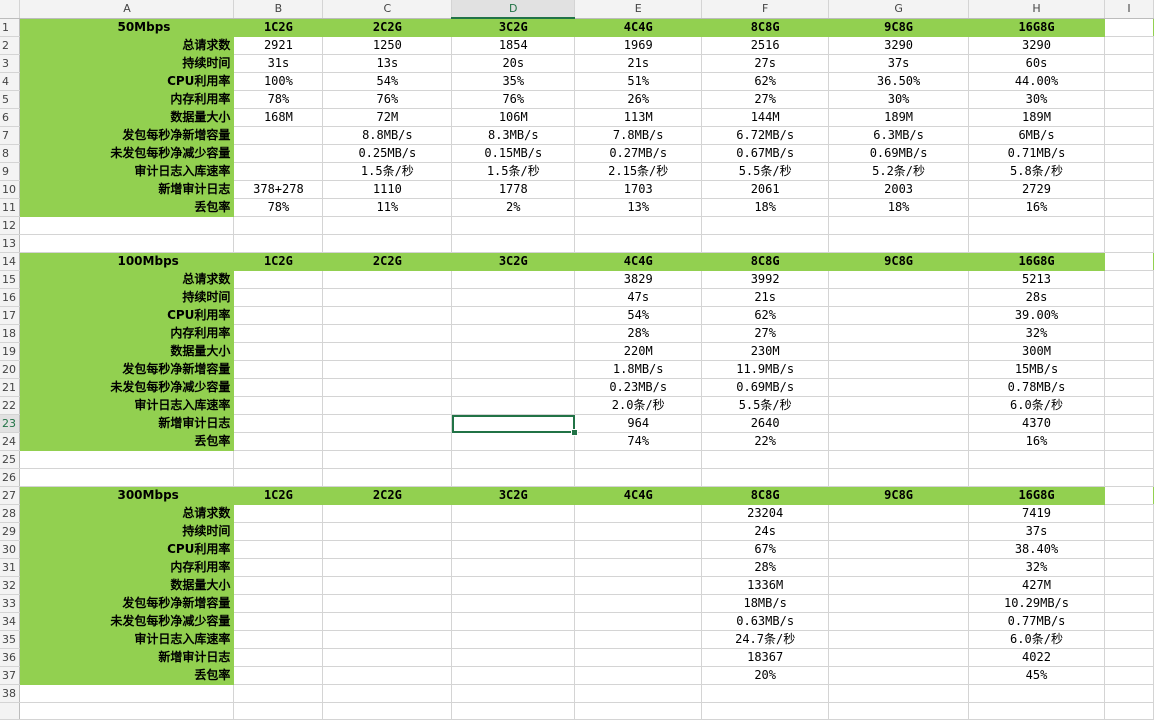  What do you see at coordinates (1129, 9) in the screenshot?
I see `column-header-i: I` at bounding box center [1129, 9].